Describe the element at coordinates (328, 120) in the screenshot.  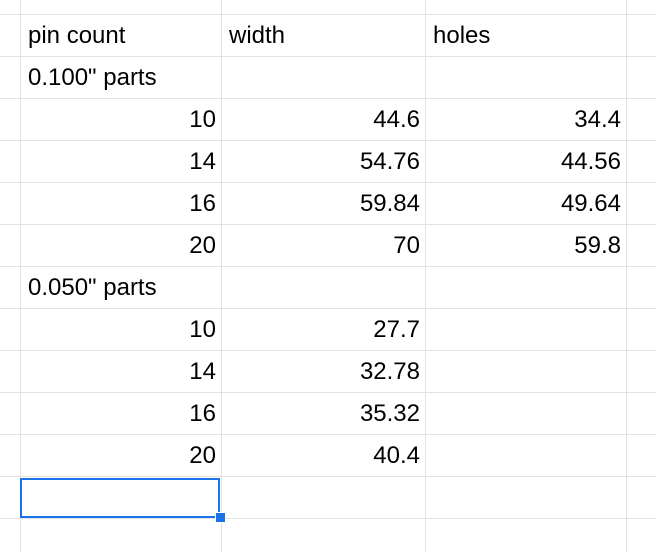
I see `table-row: 10 44.6 34.4` at that location.